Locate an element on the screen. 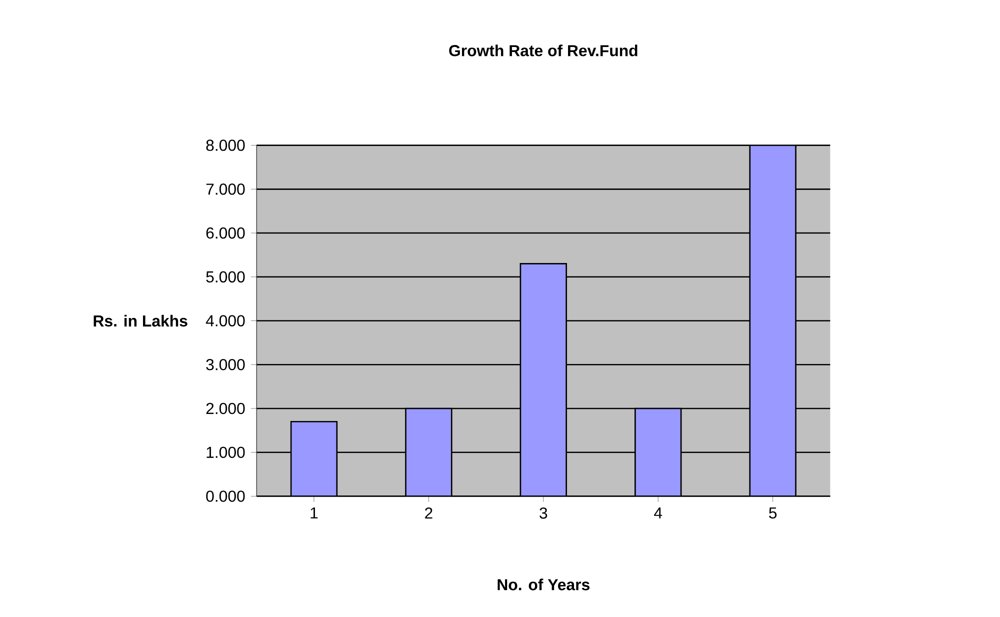 The image size is (1000, 617). chart-title: Growth Rate of Rev.Fund is located at coordinates (543, 50).